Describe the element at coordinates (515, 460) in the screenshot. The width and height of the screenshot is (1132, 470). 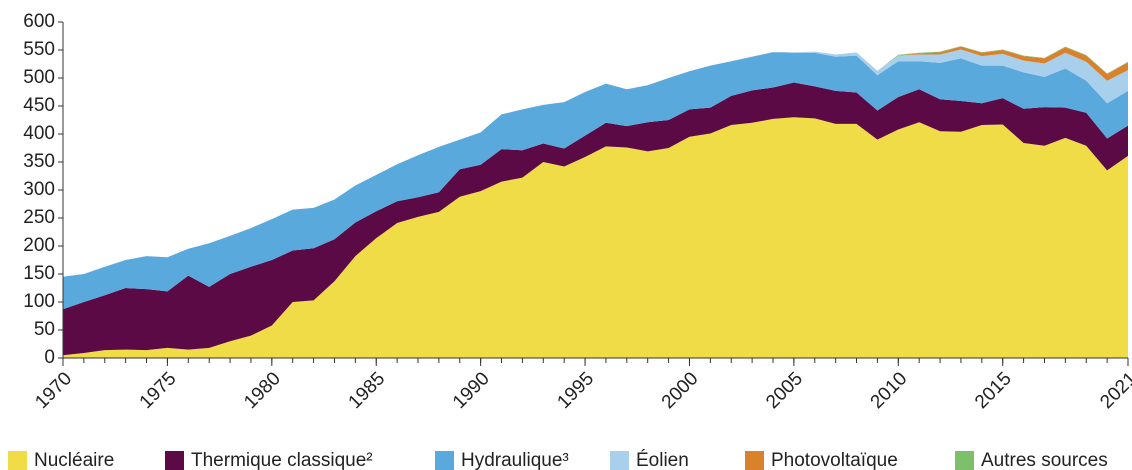
I see `legend-label: Hydraulique³` at that location.